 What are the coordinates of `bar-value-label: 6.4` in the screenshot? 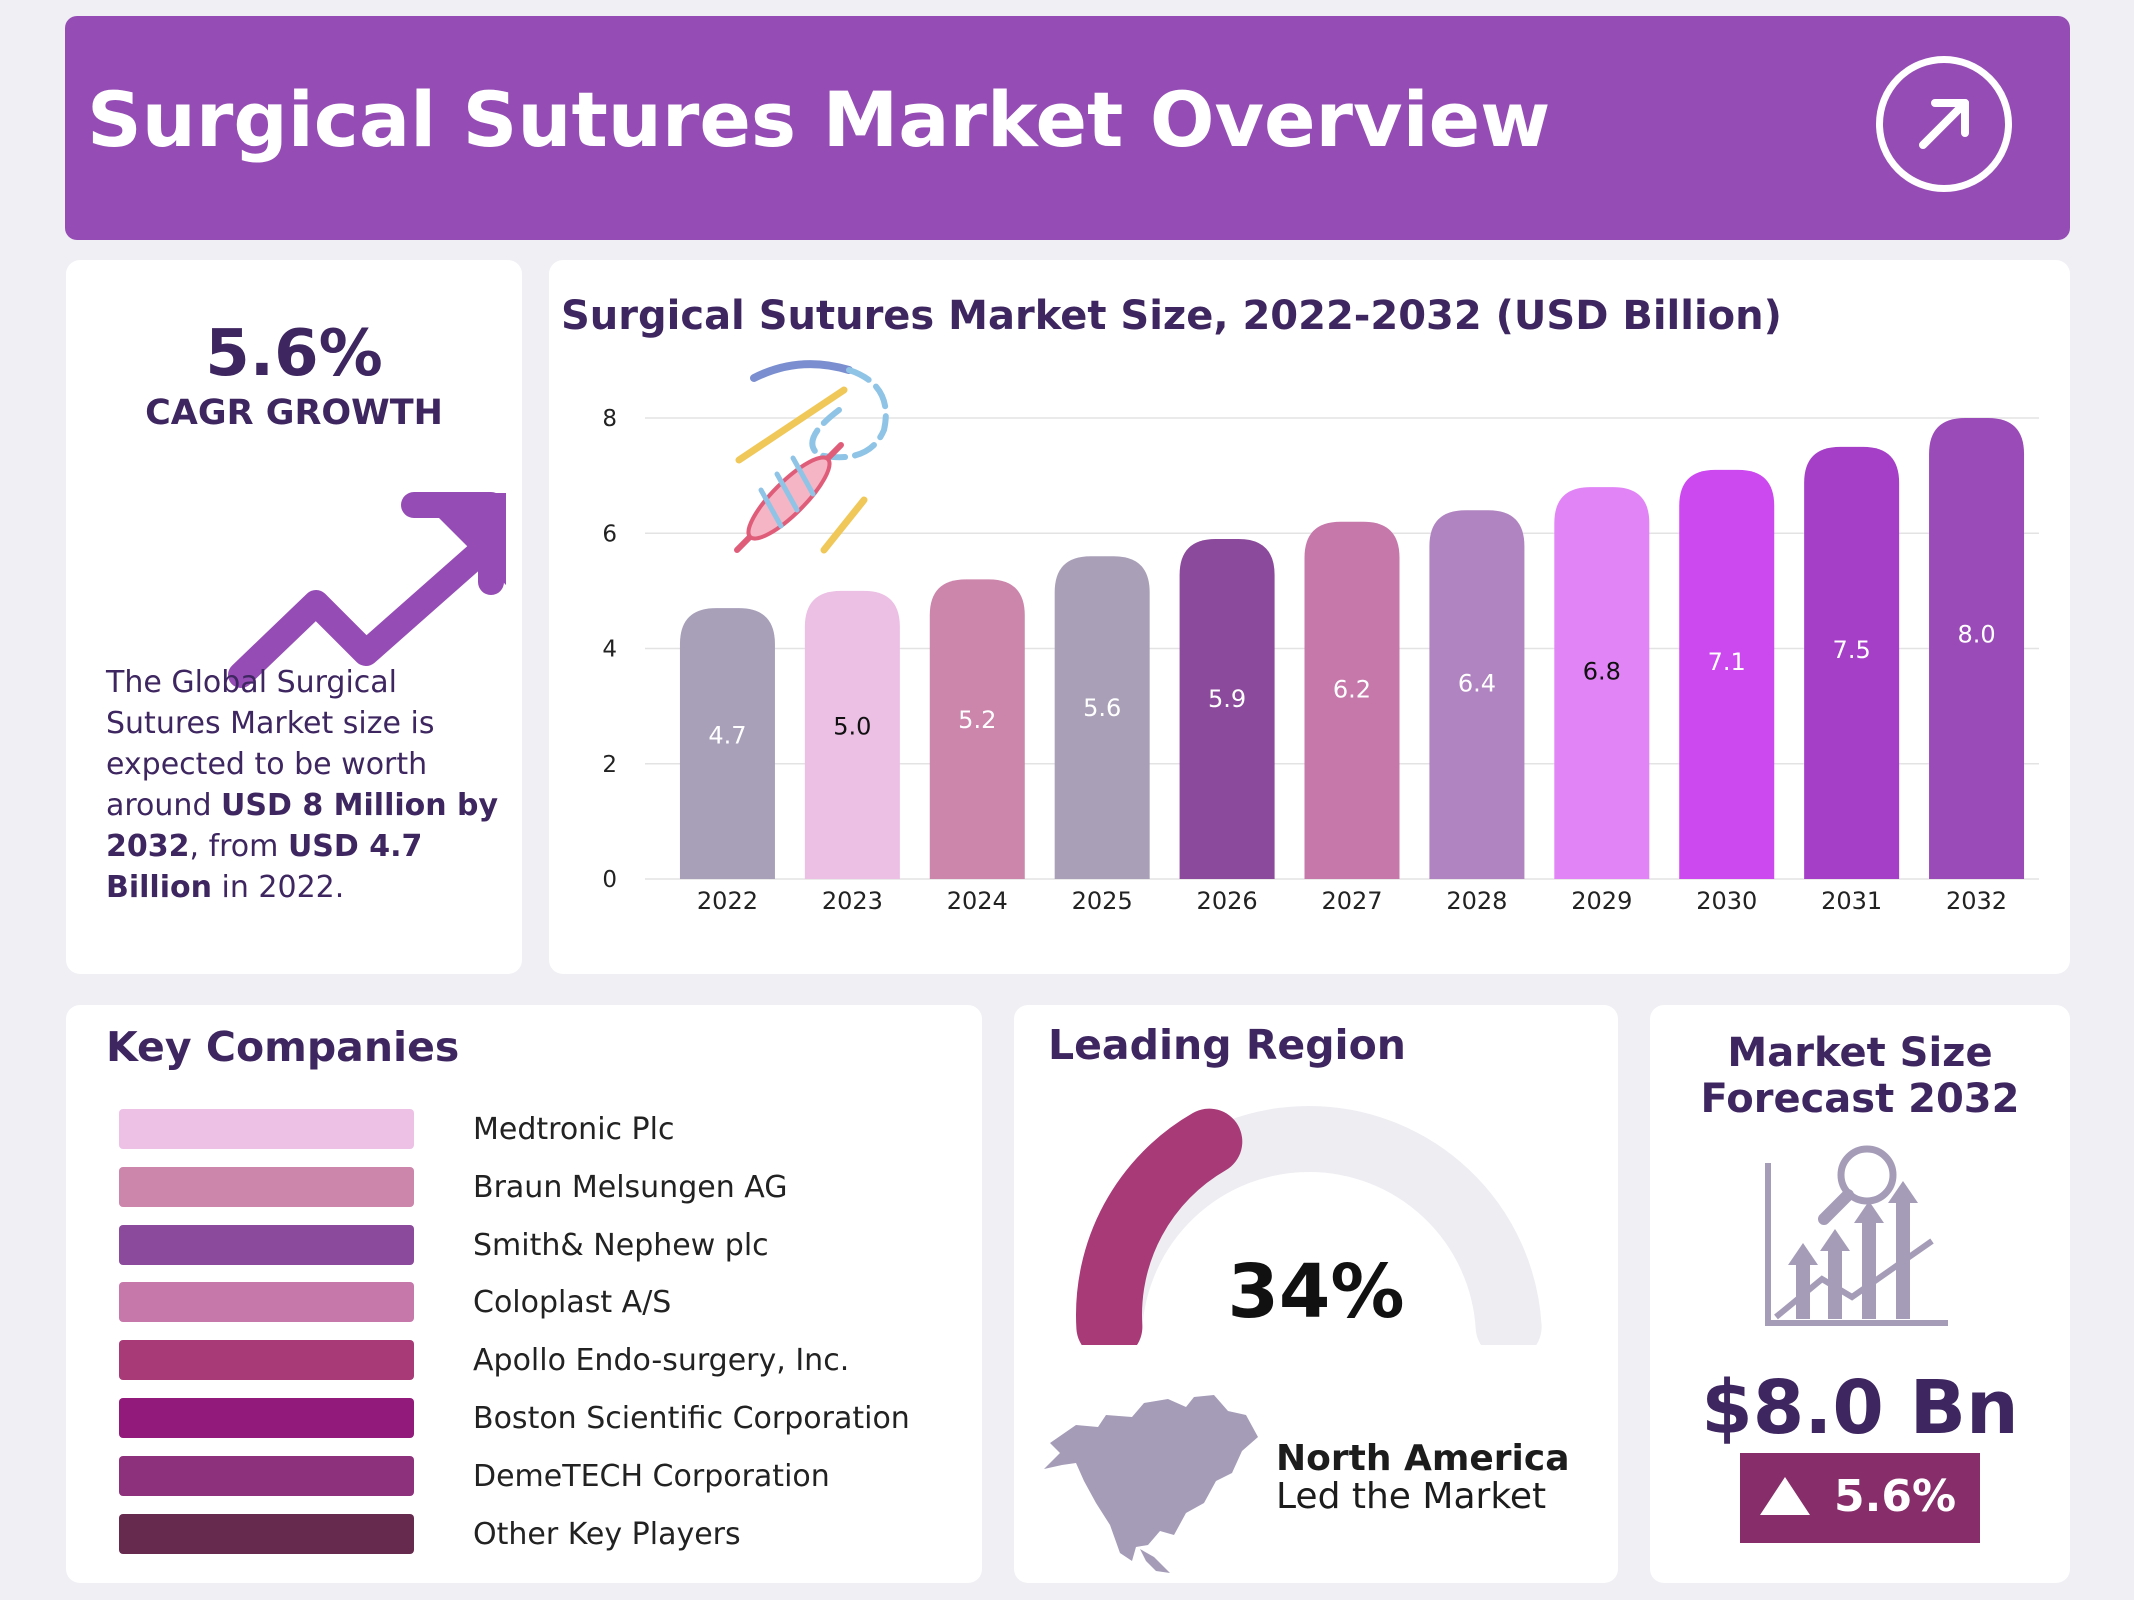 It's located at (1477, 684).